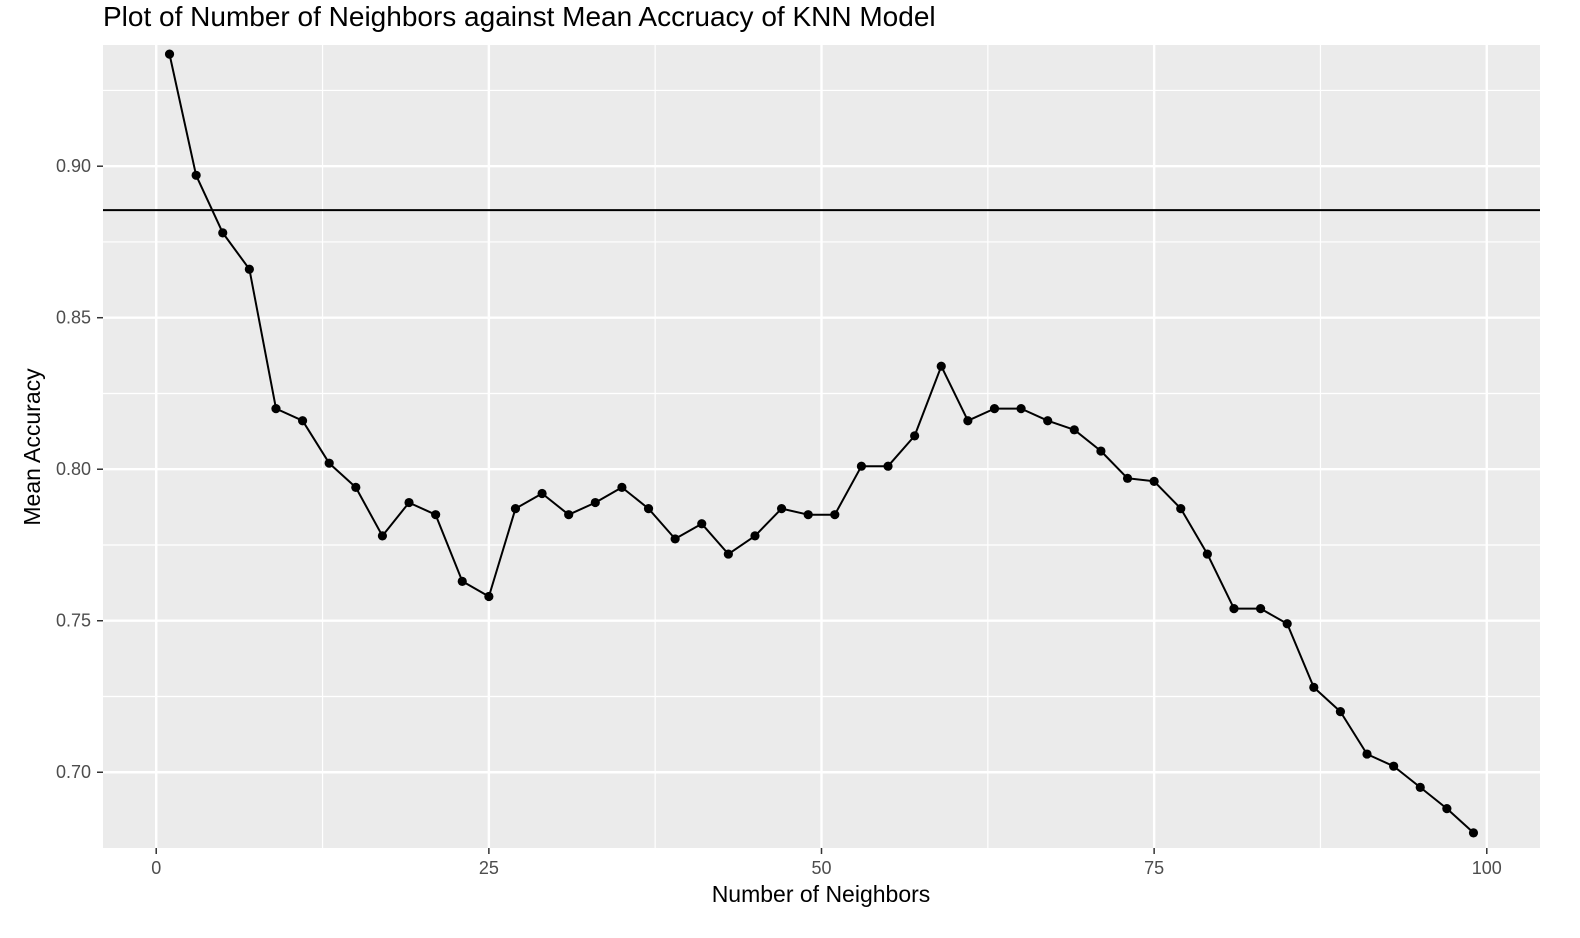  I want to click on x-axis-ticks: 0 25 50 75 100, so click(826, 863).